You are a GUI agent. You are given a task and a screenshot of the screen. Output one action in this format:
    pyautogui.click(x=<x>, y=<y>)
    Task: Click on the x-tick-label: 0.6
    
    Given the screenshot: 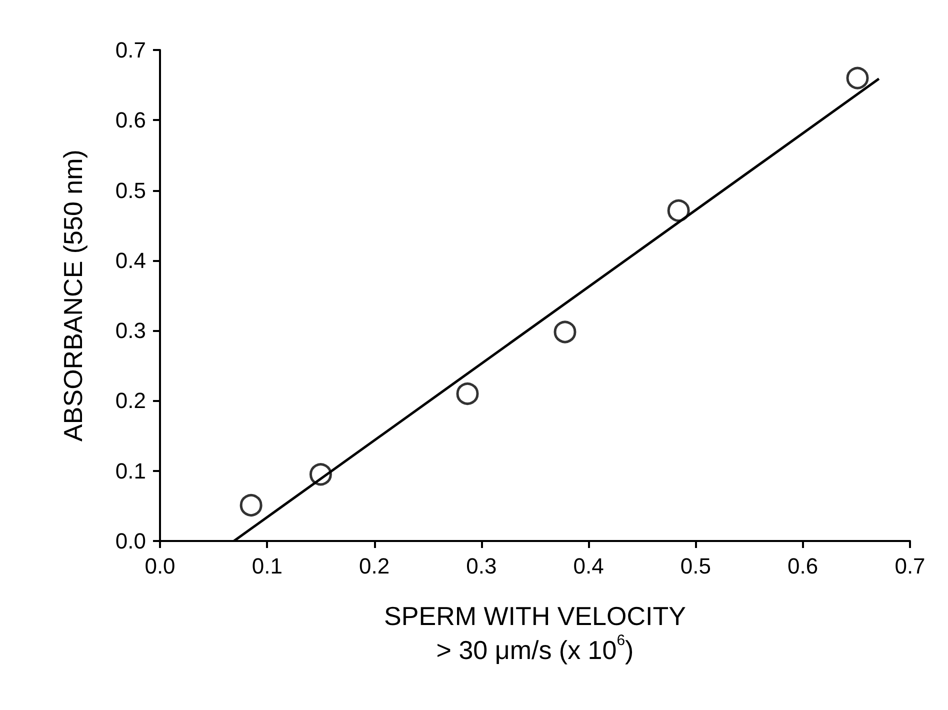 What is the action you would take?
    pyautogui.click(x=803, y=566)
    